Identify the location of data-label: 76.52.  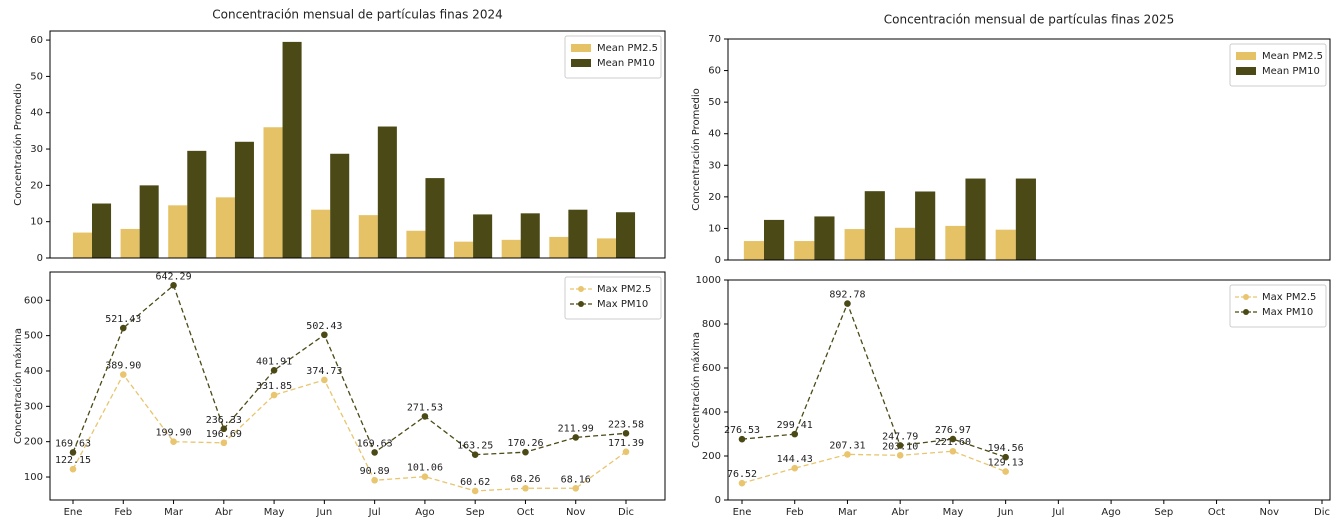
(742, 474).